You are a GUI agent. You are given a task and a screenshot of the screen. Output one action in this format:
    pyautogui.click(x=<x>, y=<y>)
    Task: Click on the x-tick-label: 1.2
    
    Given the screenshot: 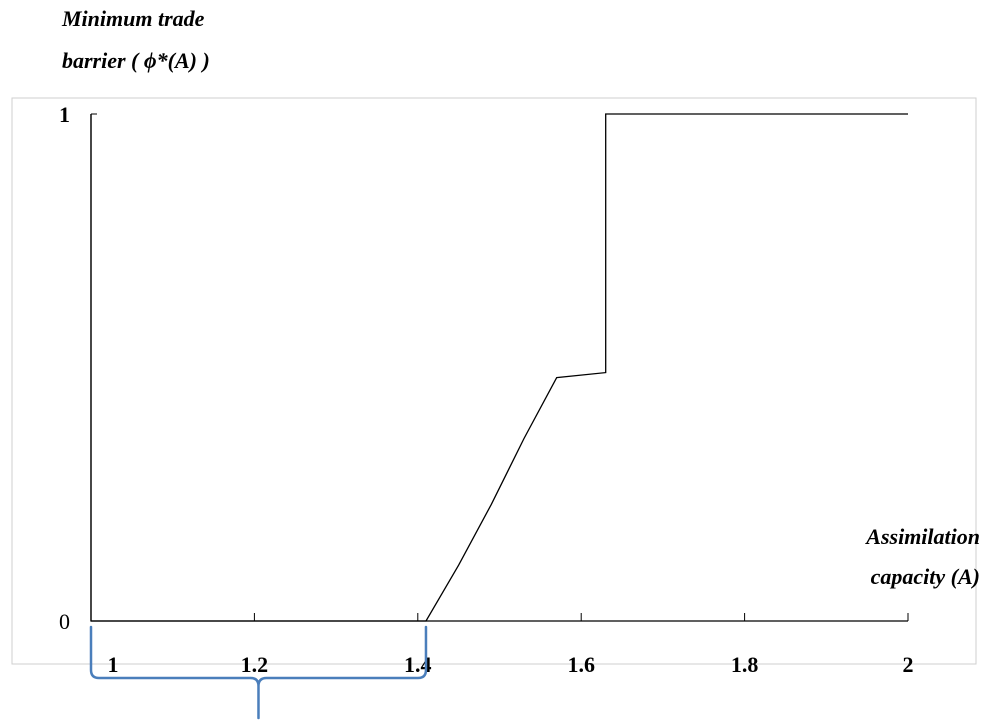 What is the action you would take?
    pyautogui.click(x=255, y=664)
    